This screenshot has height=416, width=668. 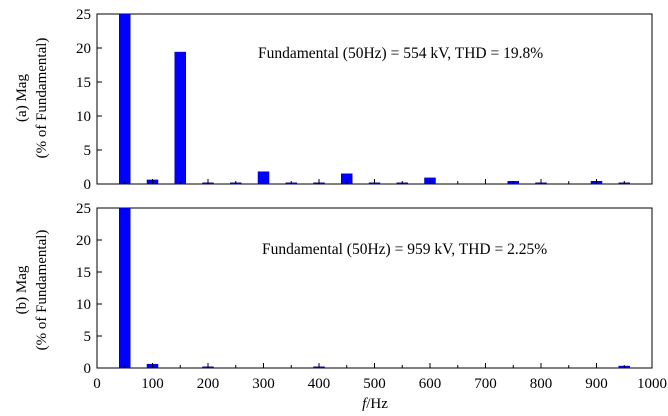 I want to click on y-axis-b: 0 5 10 15 20 25, so click(x=89, y=289).